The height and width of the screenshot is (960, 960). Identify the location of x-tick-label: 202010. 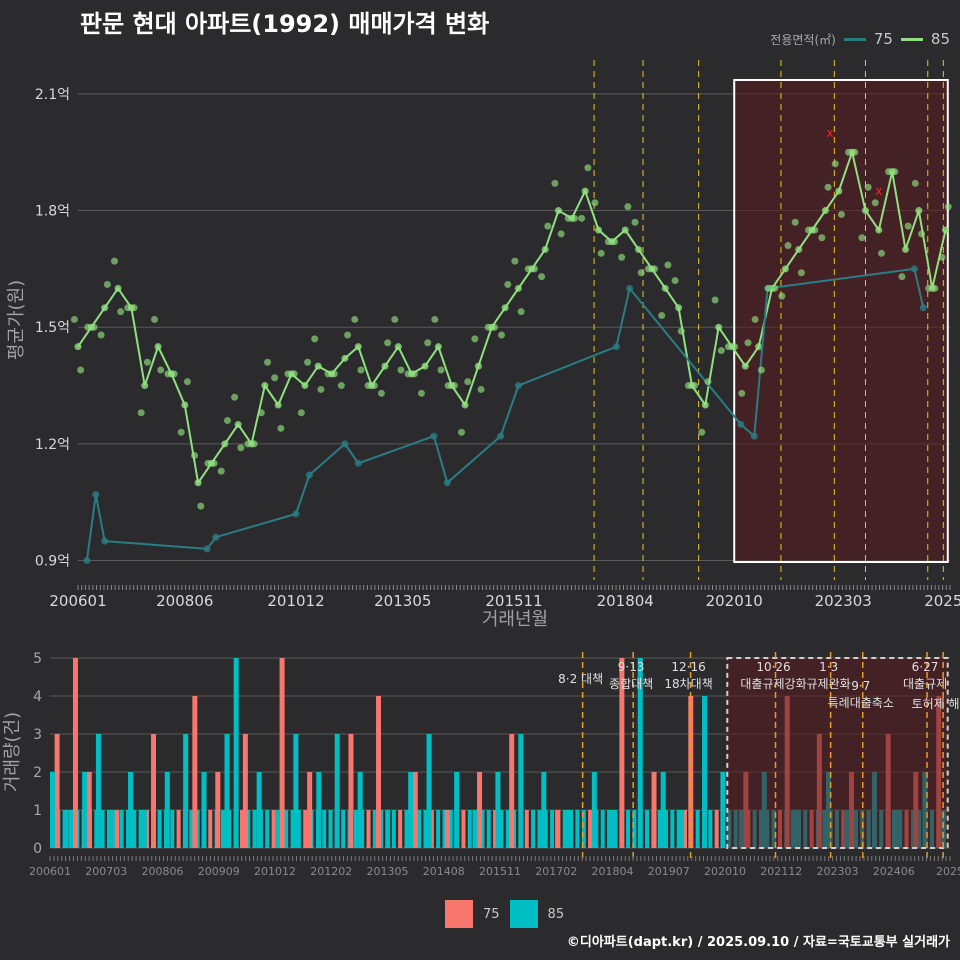
(734, 601).